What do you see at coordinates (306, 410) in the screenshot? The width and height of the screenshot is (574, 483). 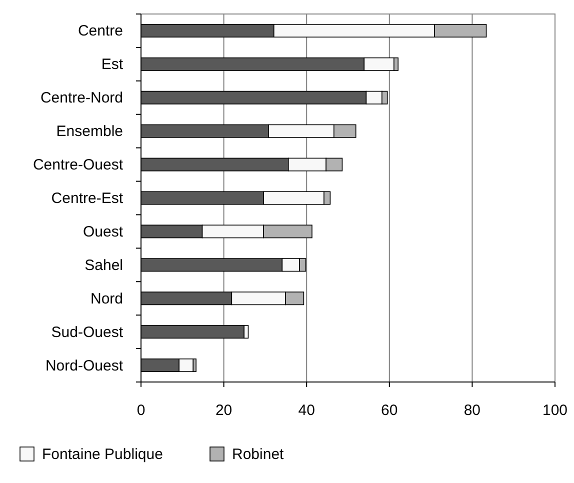 I see `x-tick-label: 40` at bounding box center [306, 410].